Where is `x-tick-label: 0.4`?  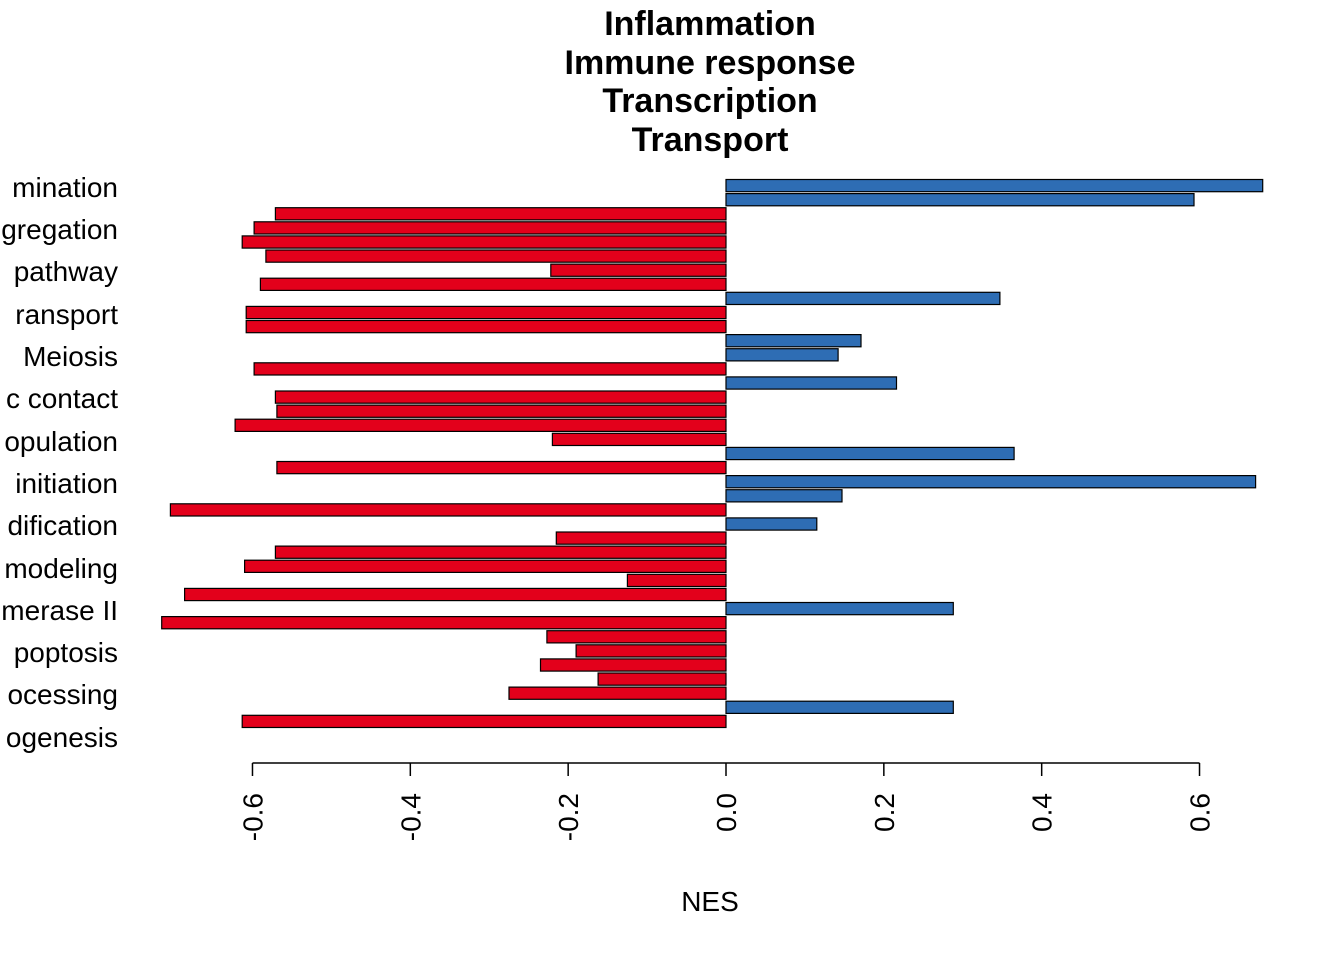 x-tick-label: 0.4 is located at coordinates (1042, 812).